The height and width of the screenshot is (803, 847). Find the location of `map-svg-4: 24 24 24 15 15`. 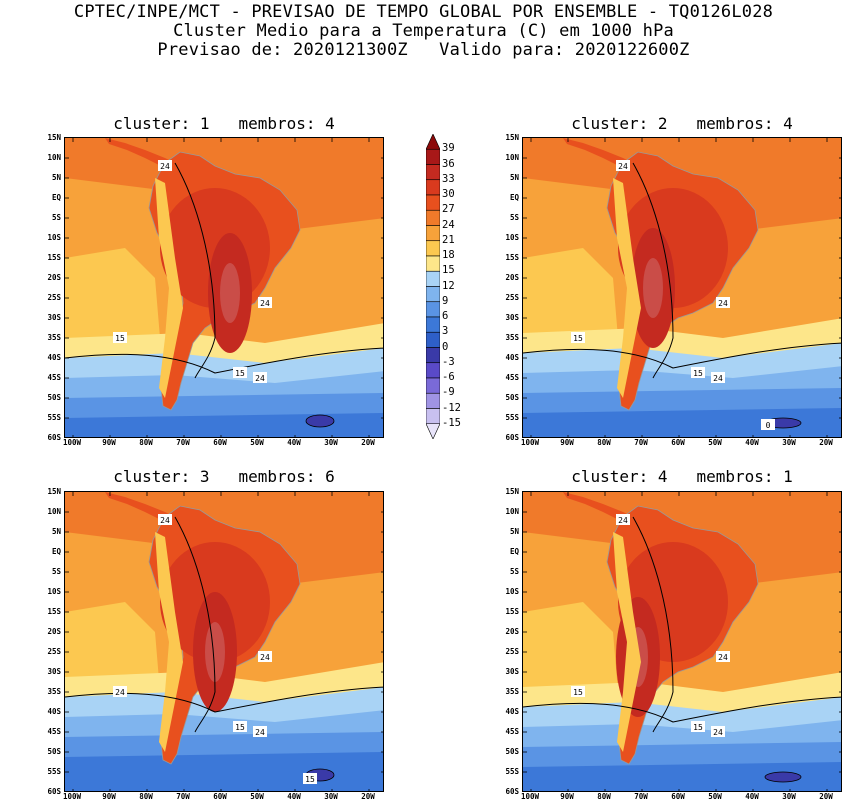

map-svg-4: 24 24 24 15 15 is located at coordinates (682, 641).